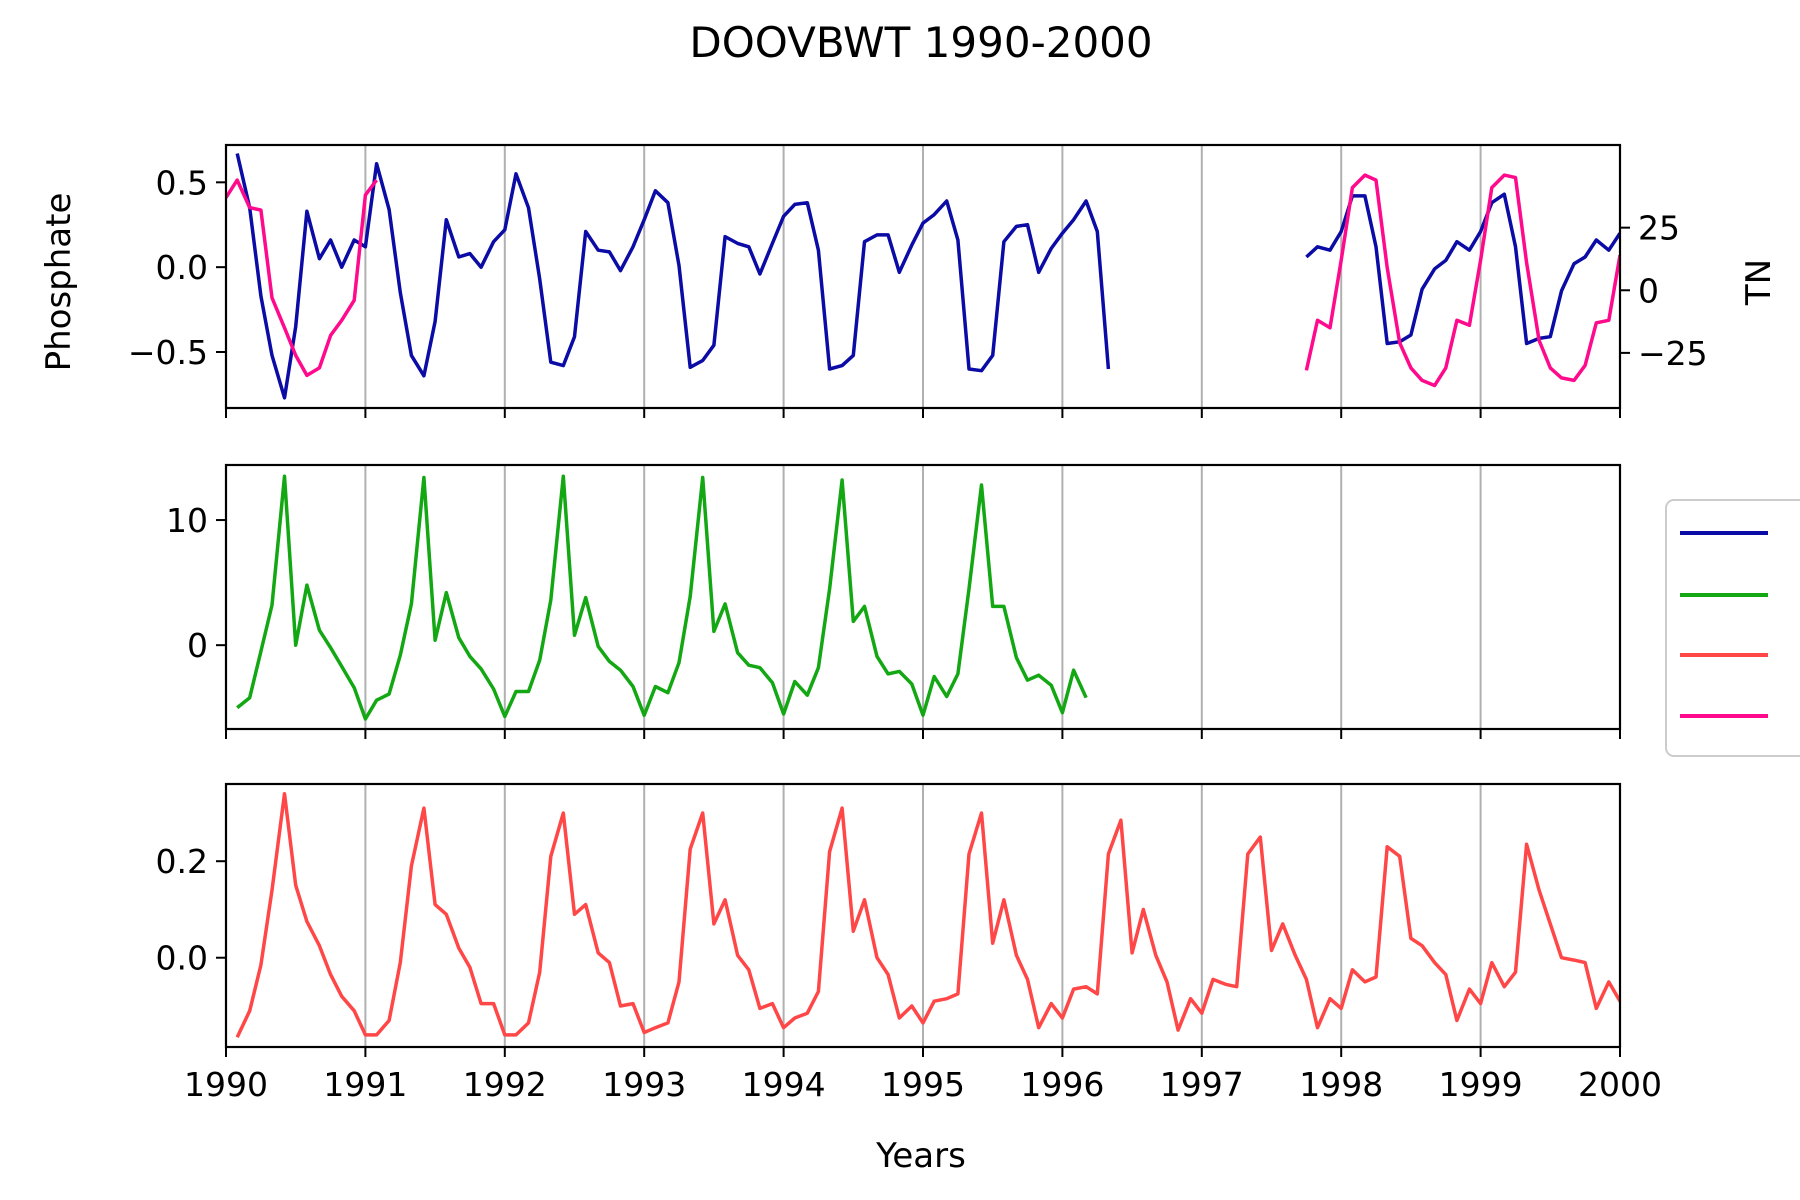 This screenshot has width=1800, height=1200. Describe the element at coordinates (197, 645) in the screenshot. I see `y-tick-label: 0` at that location.